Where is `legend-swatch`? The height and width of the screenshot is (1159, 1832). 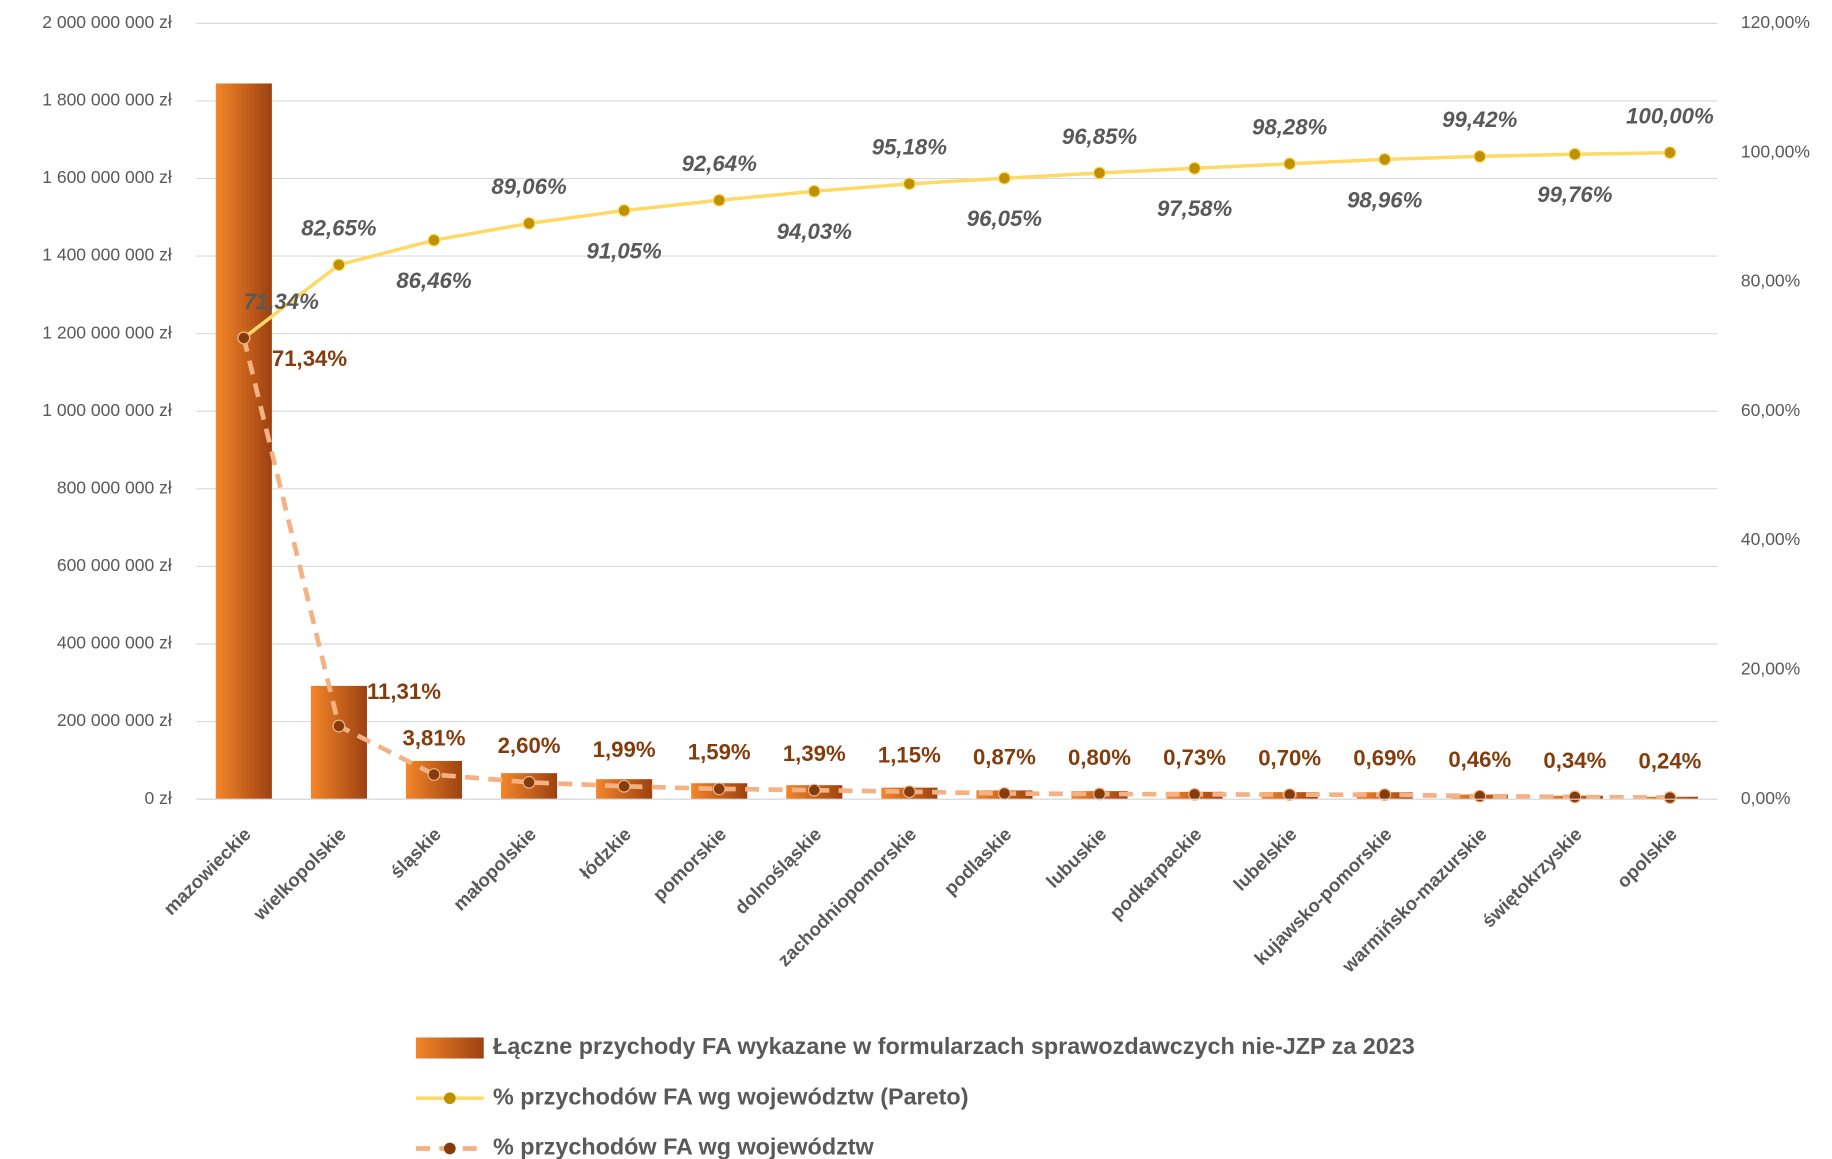 legend-swatch is located at coordinates (449, 1048).